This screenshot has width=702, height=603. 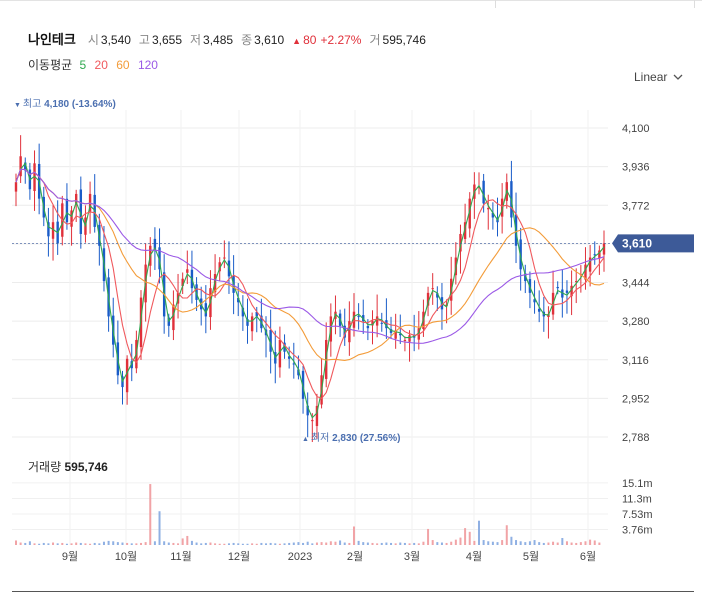 What do you see at coordinates (300, 557) in the screenshot?
I see `x-tick-label: 2023` at bounding box center [300, 557].